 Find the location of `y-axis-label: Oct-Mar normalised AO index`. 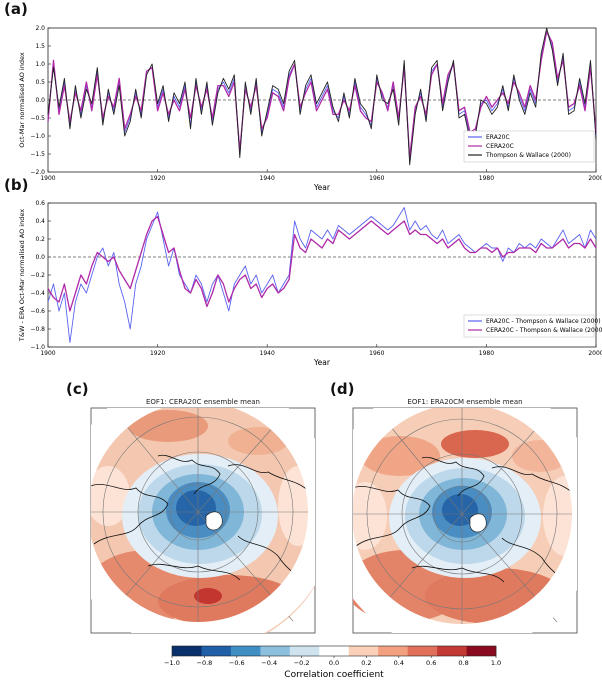

y-axis-label: Oct-Mar normalised AO index is located at coordinates (22, 100).